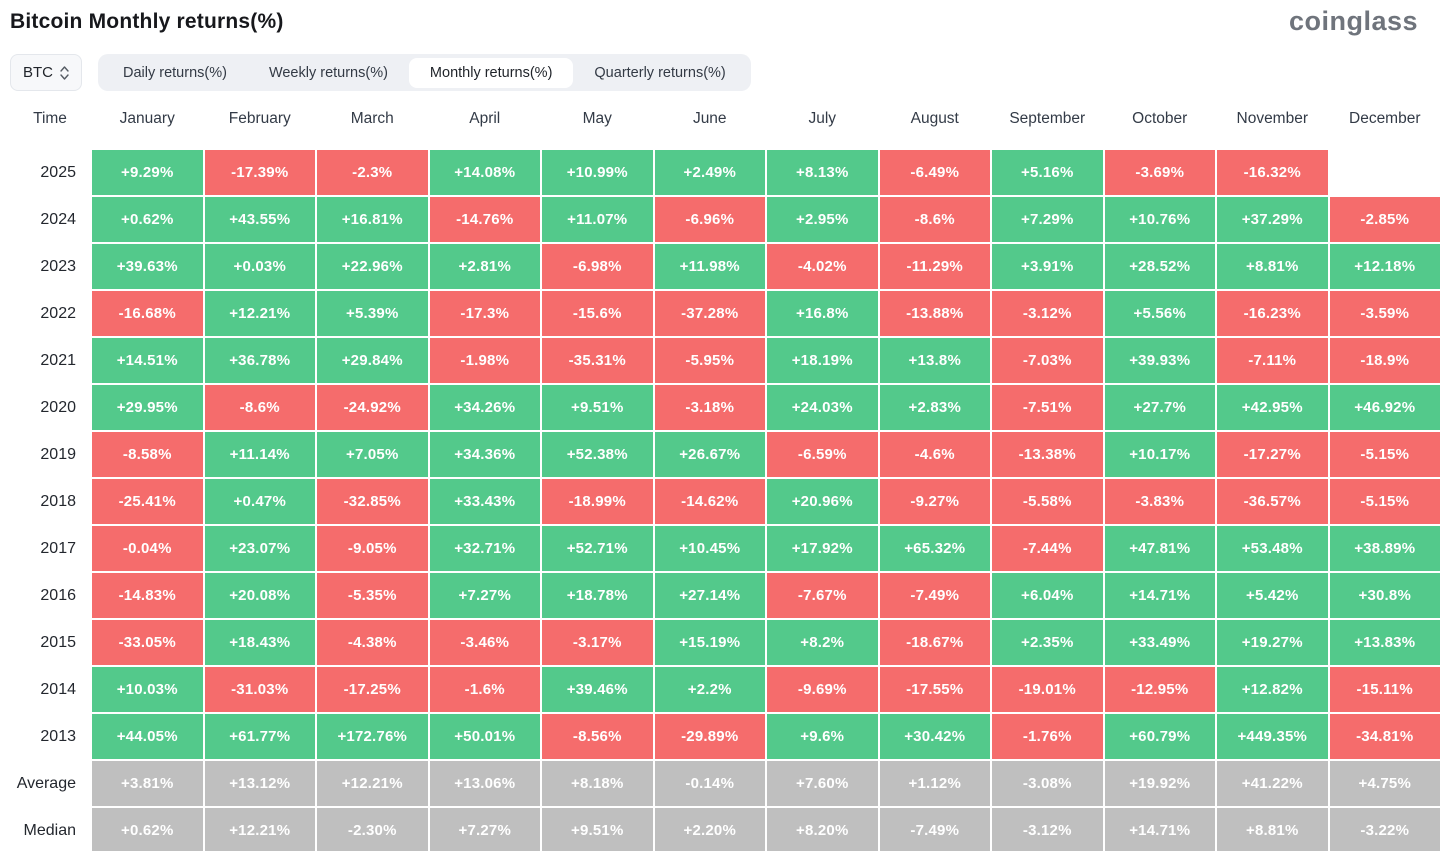 Image resolution: width=1442 pixels, height=851 pixels. What do you see at coordinates (1384, 360) in the screenshot?
I see `return-cell: -18.9%` at bounding box center [1384, 360].